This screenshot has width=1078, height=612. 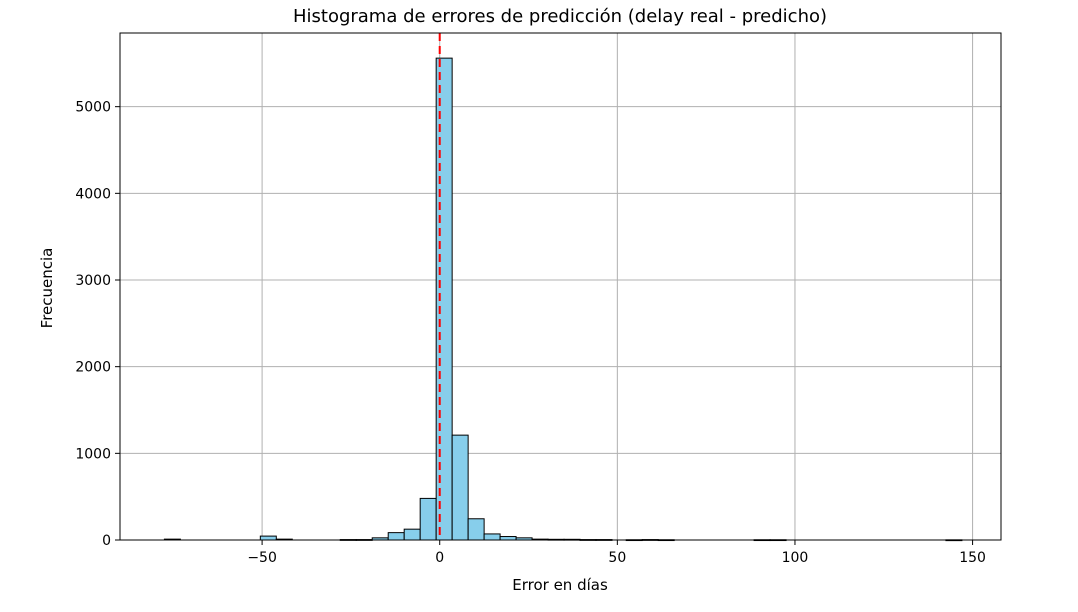 I want to click on x-tick-label: −50, so click(x=262, y=558).